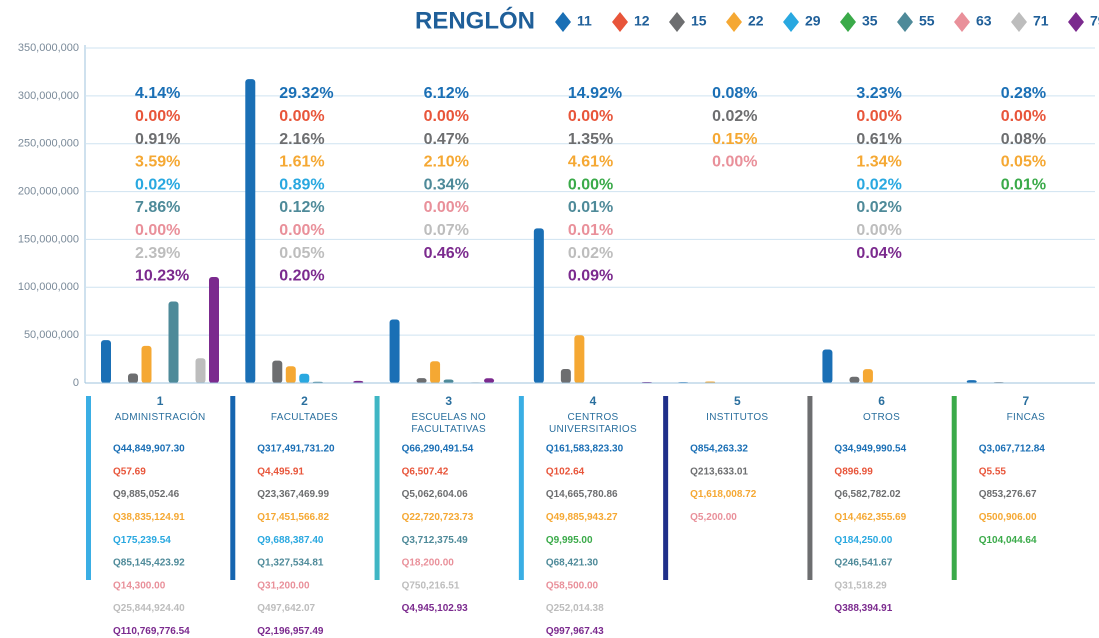 The width and height of the screenshot is (1099, 638). What do you see at coordinates (593, 423) in the screenshot?
I see `category-name: CENTROS UNIVERSITARIOS` at bounding box center [593, 423].